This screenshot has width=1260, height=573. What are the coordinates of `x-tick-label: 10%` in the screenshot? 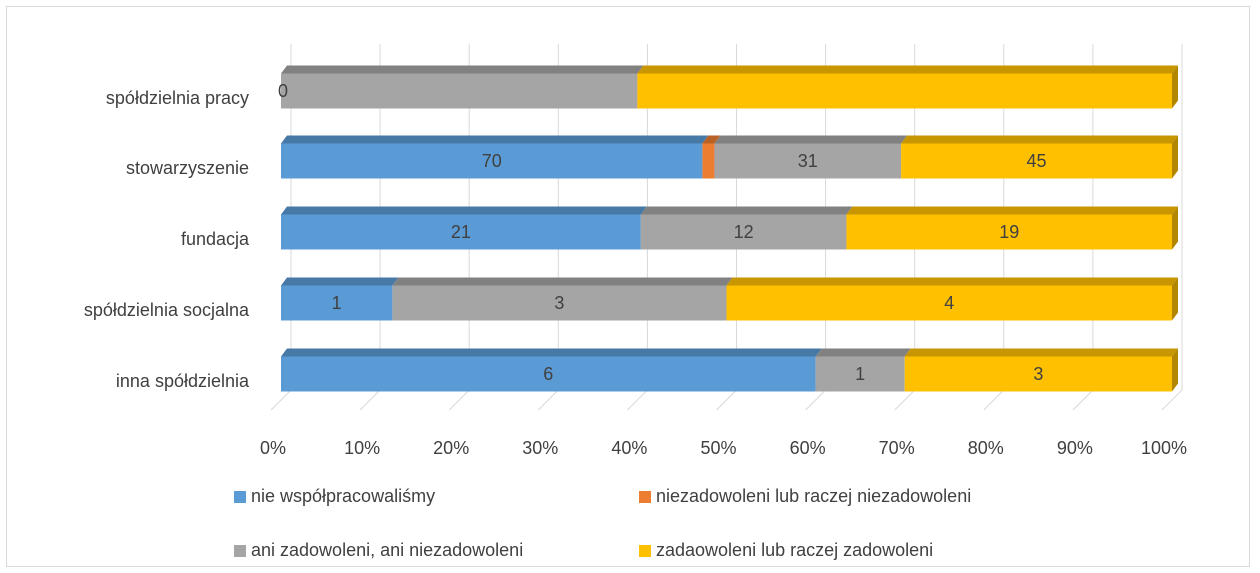 It's located at (362, 448).